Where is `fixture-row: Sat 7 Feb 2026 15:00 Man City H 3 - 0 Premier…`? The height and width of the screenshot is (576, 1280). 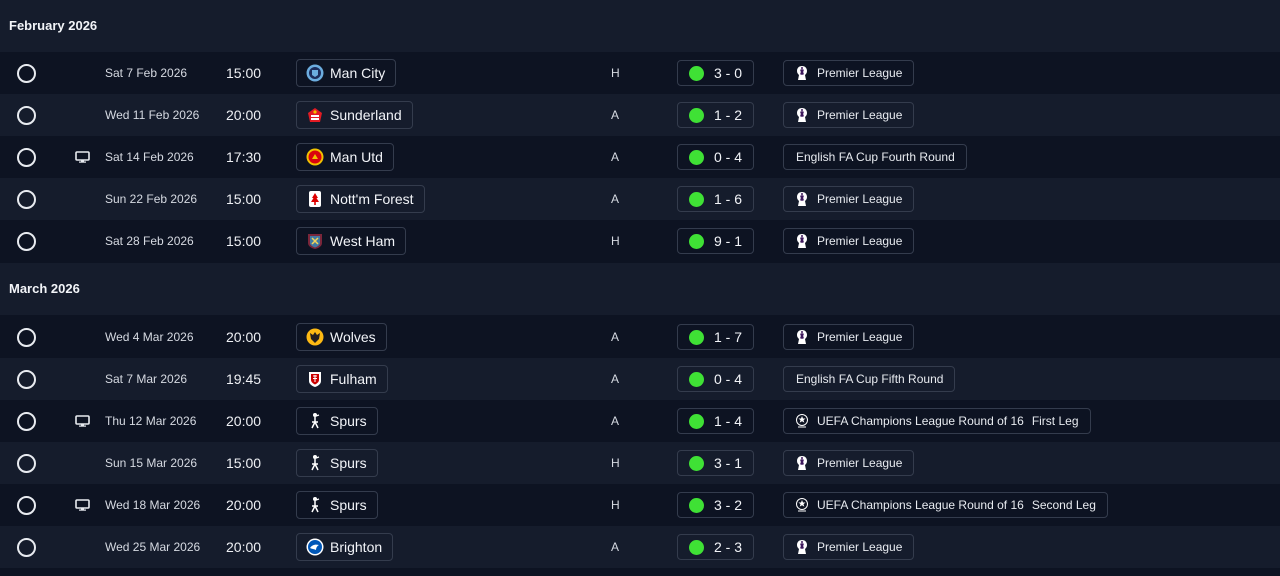 fixture-row: Sat 7 Feb 2026 15:00 Man City H 3 - 0 Premier… is located at coordinates (640, 73).